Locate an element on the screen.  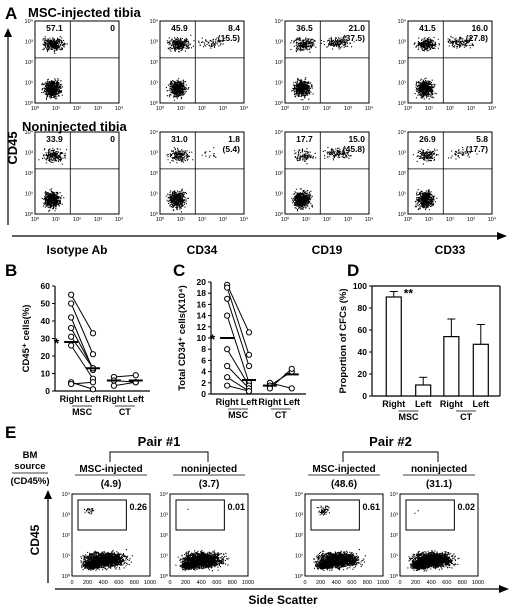
y-tick-label: 10³ is located at coordinates (164, 516).